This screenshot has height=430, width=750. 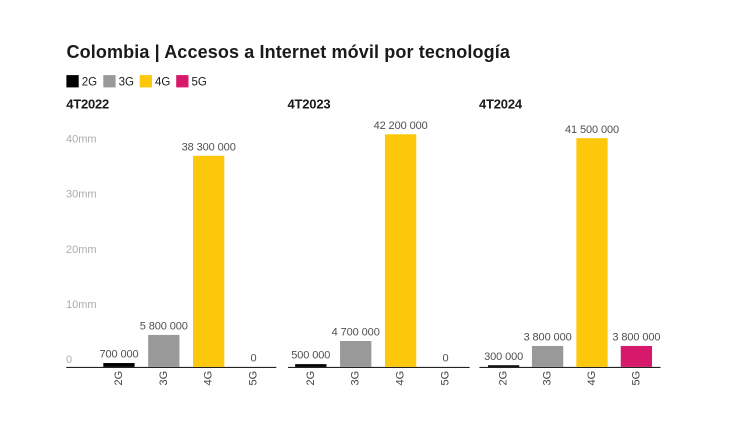 I want to click on svg-text: 700 000, so click(x=118, y=355).